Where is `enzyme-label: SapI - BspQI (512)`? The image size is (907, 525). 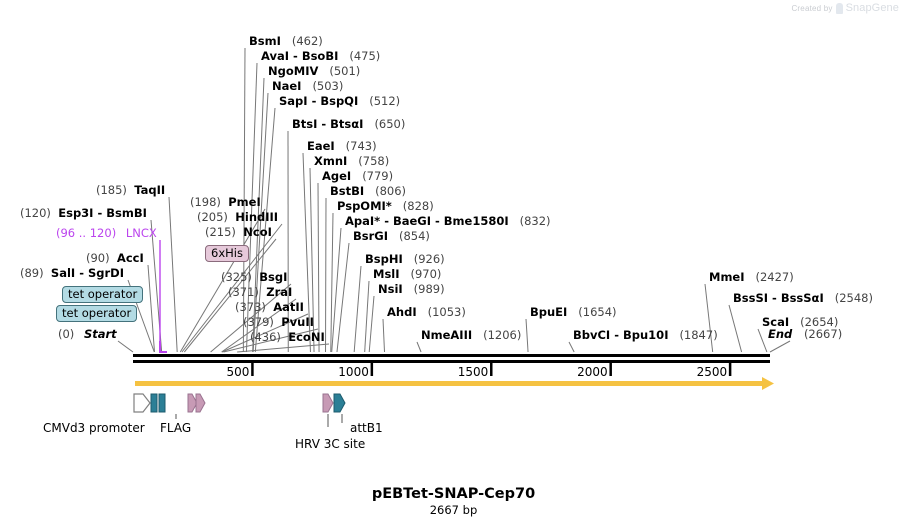
enzyme-label: SapI - BspQI (512) is located at coordinates (339, 101).